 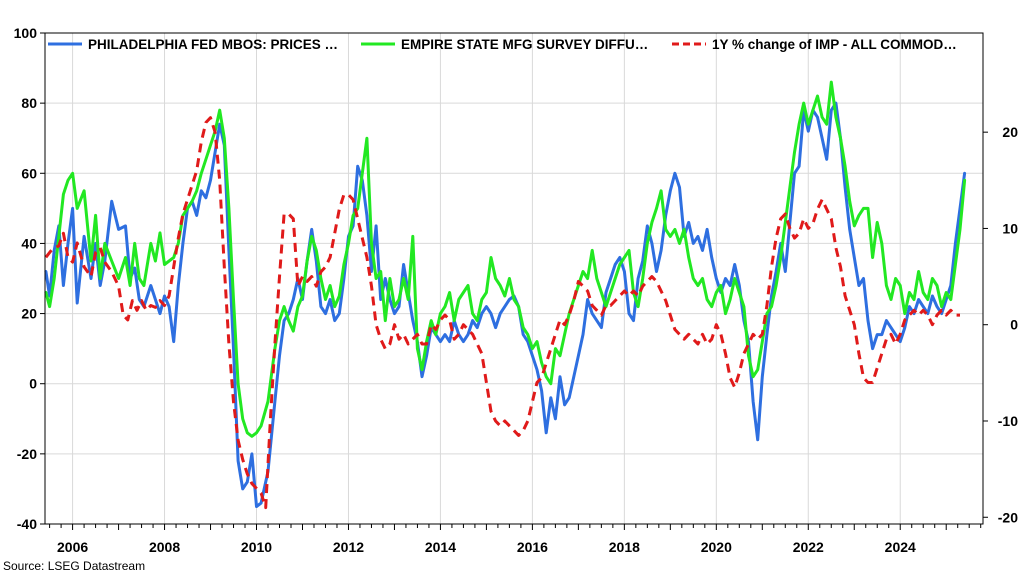 I want to click on right-tick-label: -20, so click(x=1008, y=517).